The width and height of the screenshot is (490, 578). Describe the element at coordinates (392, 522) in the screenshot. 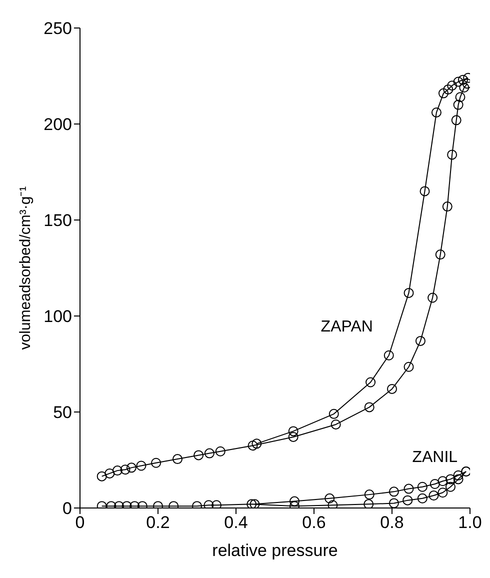

I see `x-tick-label: 0.8` at that location.